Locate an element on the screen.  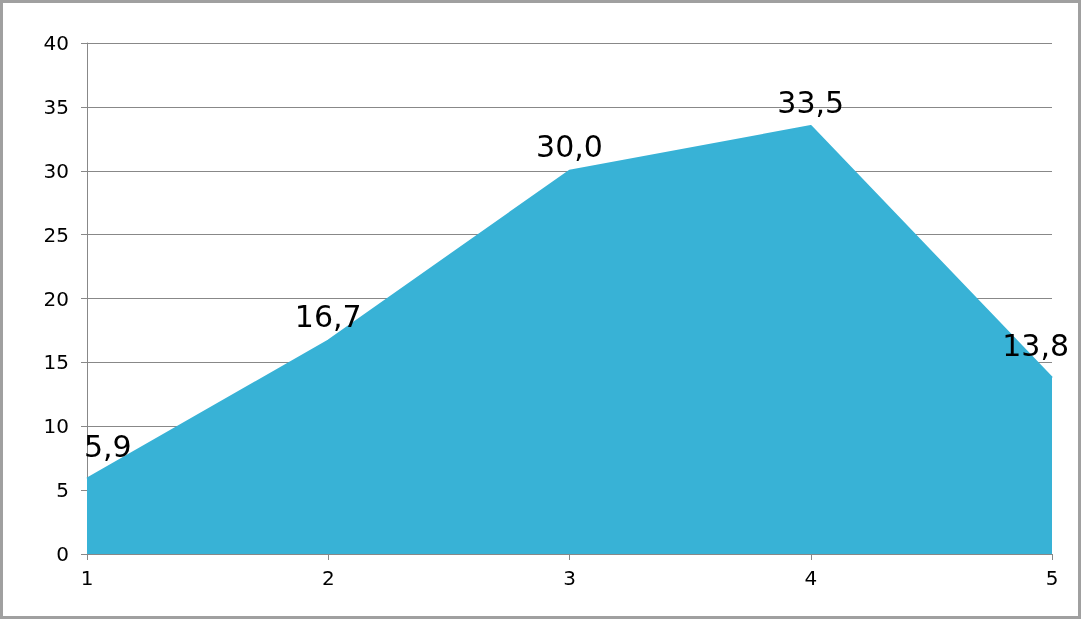
y-tick-label: 25 is located at coordinates (56, 234).